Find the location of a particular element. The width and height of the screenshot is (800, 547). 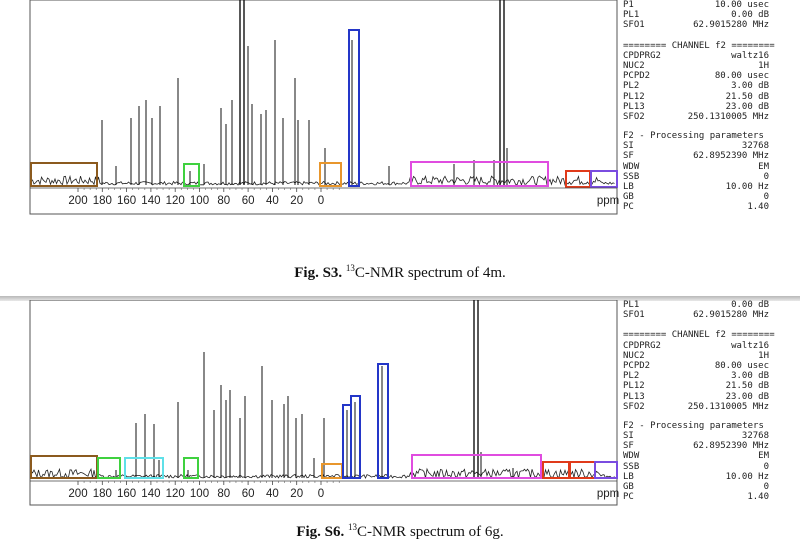

param-value: 3.00 dB is located at coordinates (750, 86).